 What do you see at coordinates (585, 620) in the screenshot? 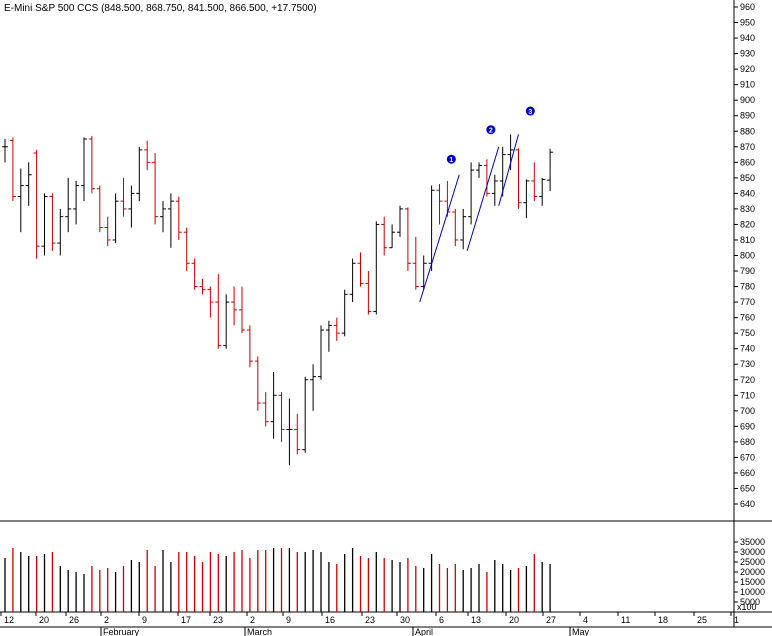
I see `date-tick-label: 4` at bounding box center [585, 620].